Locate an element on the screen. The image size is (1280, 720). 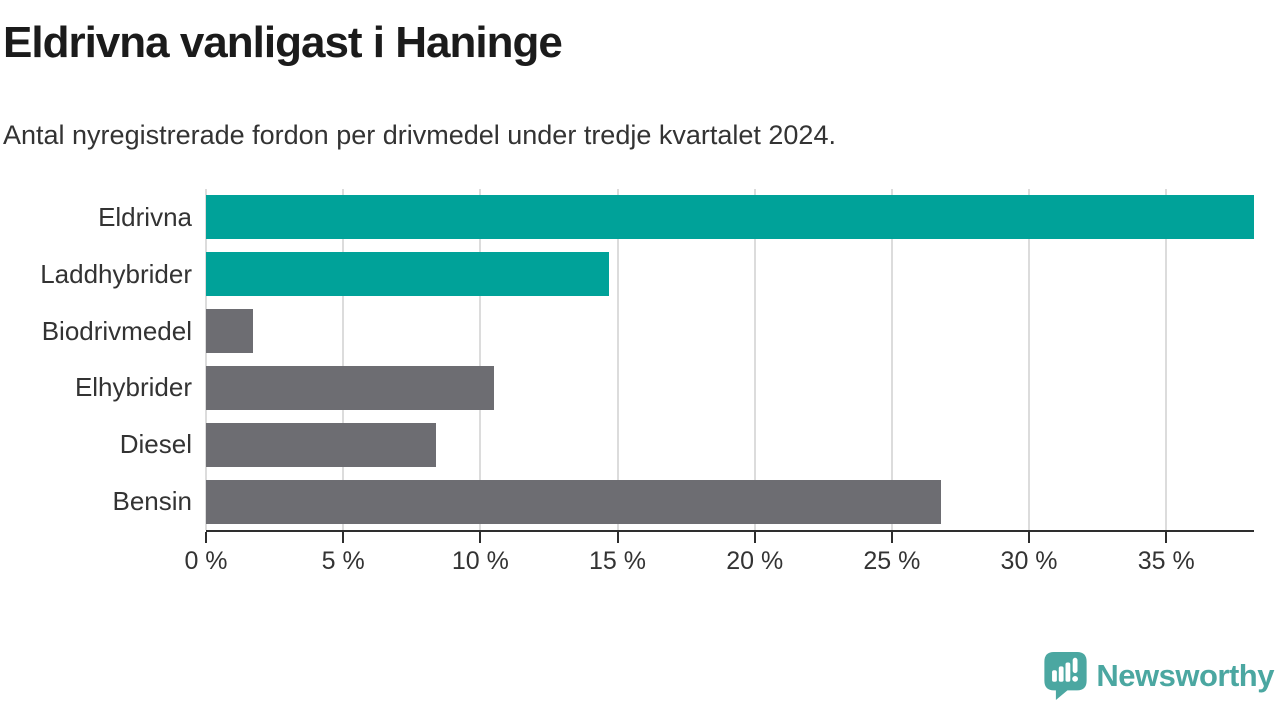
category-label: Elhybrider is located at coordinates (133, 387).